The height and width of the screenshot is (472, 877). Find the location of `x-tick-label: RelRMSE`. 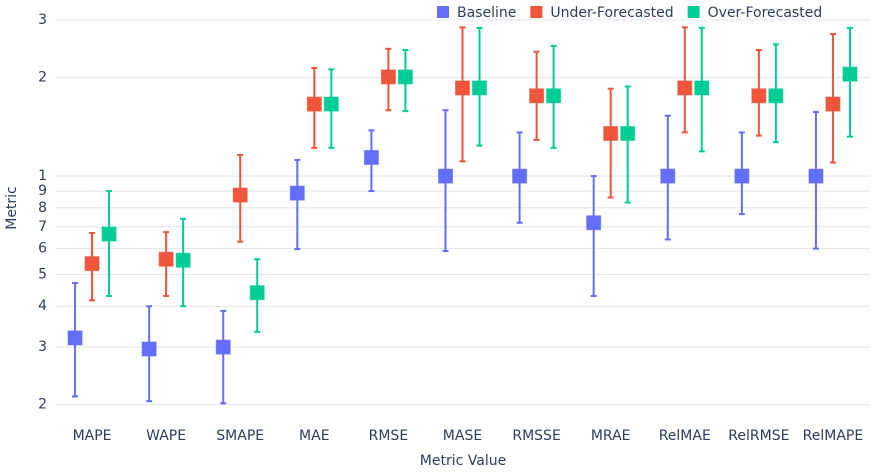

x-tick-label: RelRMSE is located at coordinates (758, 436).